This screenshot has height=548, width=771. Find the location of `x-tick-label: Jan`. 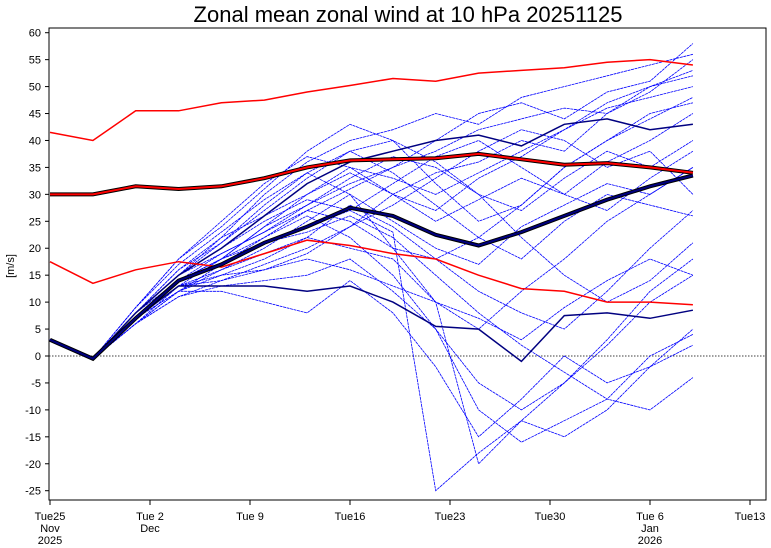

x-tick-label: Jan is located at coordinates (650, 529).